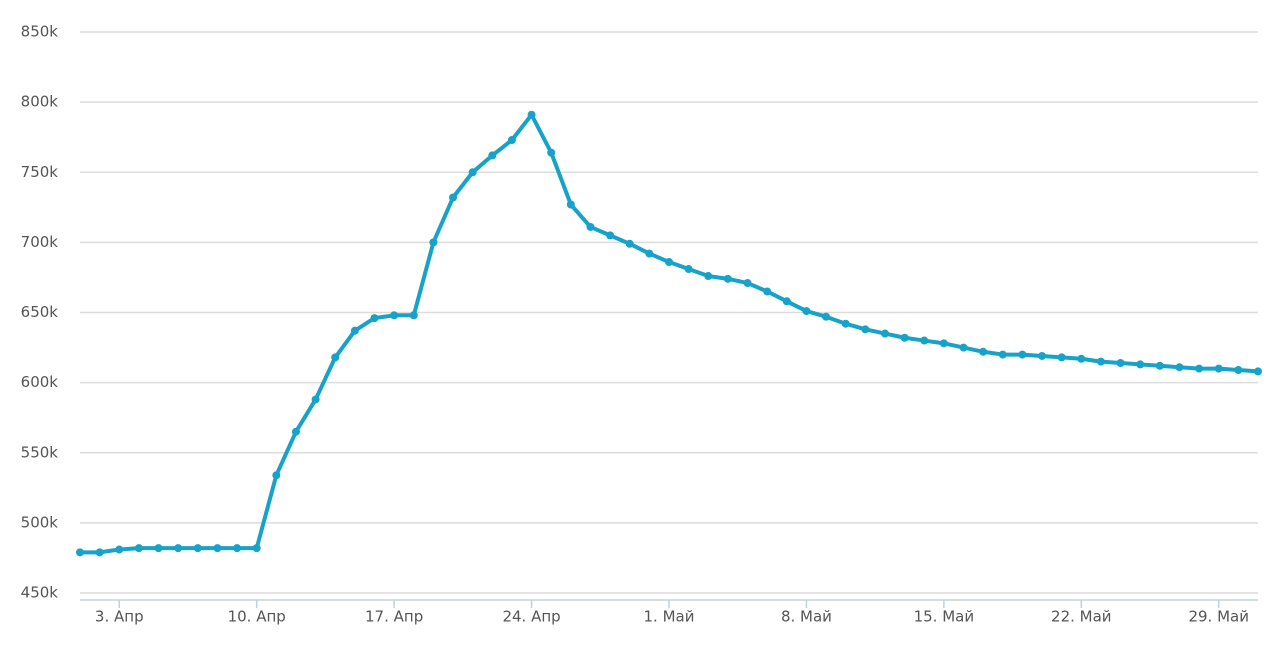 Image resolution: width=1280 pixels, height=648 pixels. Describe the element at coordinates (40, 452) in the screenshot. I see `y-tick-label: 550k` at that location.